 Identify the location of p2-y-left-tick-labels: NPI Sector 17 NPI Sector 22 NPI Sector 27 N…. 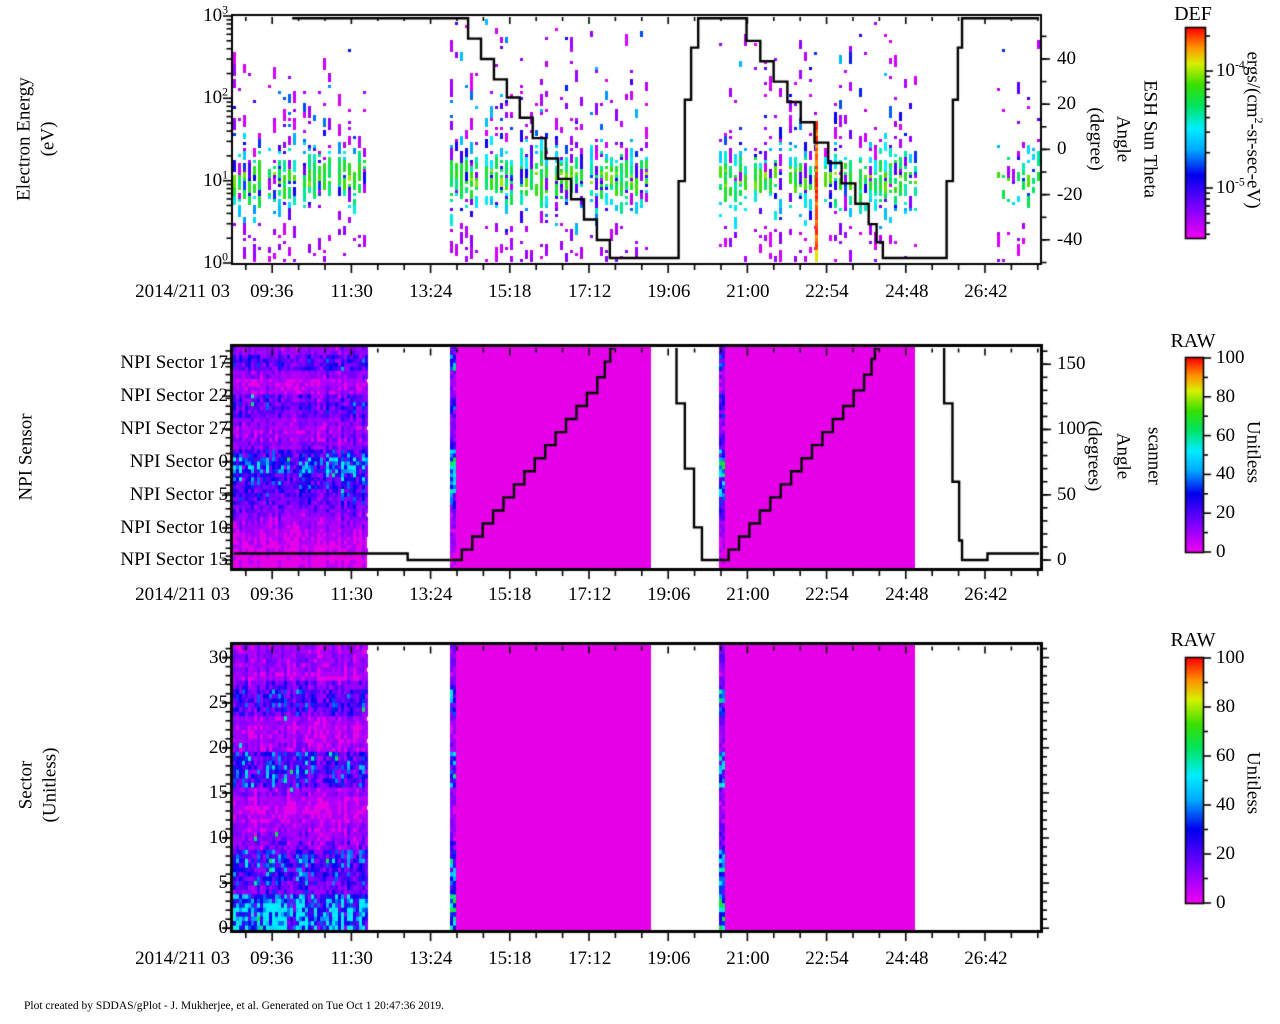
(157, 458).